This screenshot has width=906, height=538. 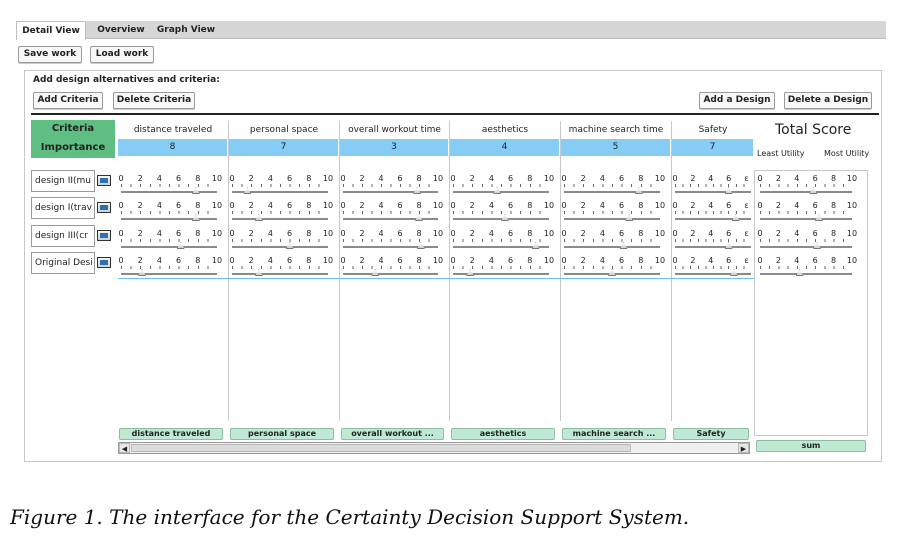 What do you see at coordinates (811, 446) in the screenshot?
I see `sum-button: sum` at bounding box center [811, 446].